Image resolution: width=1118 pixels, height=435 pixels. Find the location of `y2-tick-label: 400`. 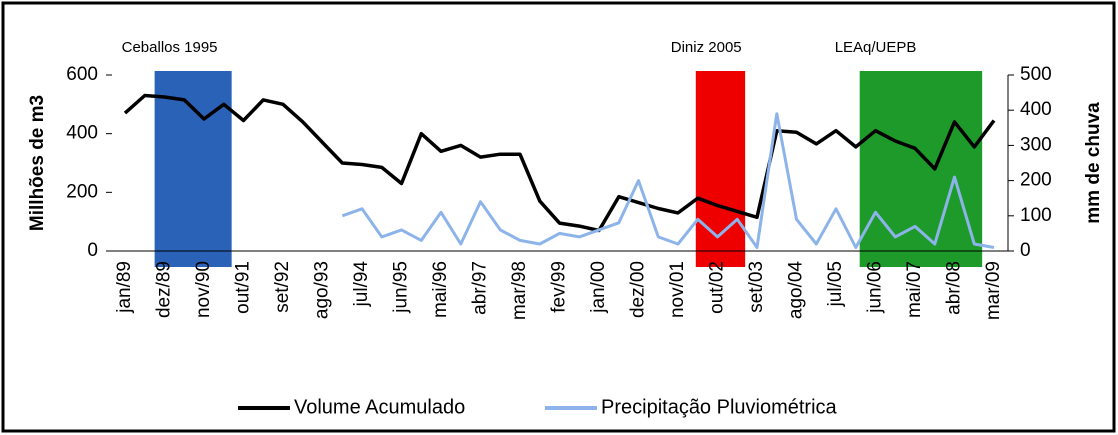

y2-tick-label: 400 is located at coordinates (1036, 109).